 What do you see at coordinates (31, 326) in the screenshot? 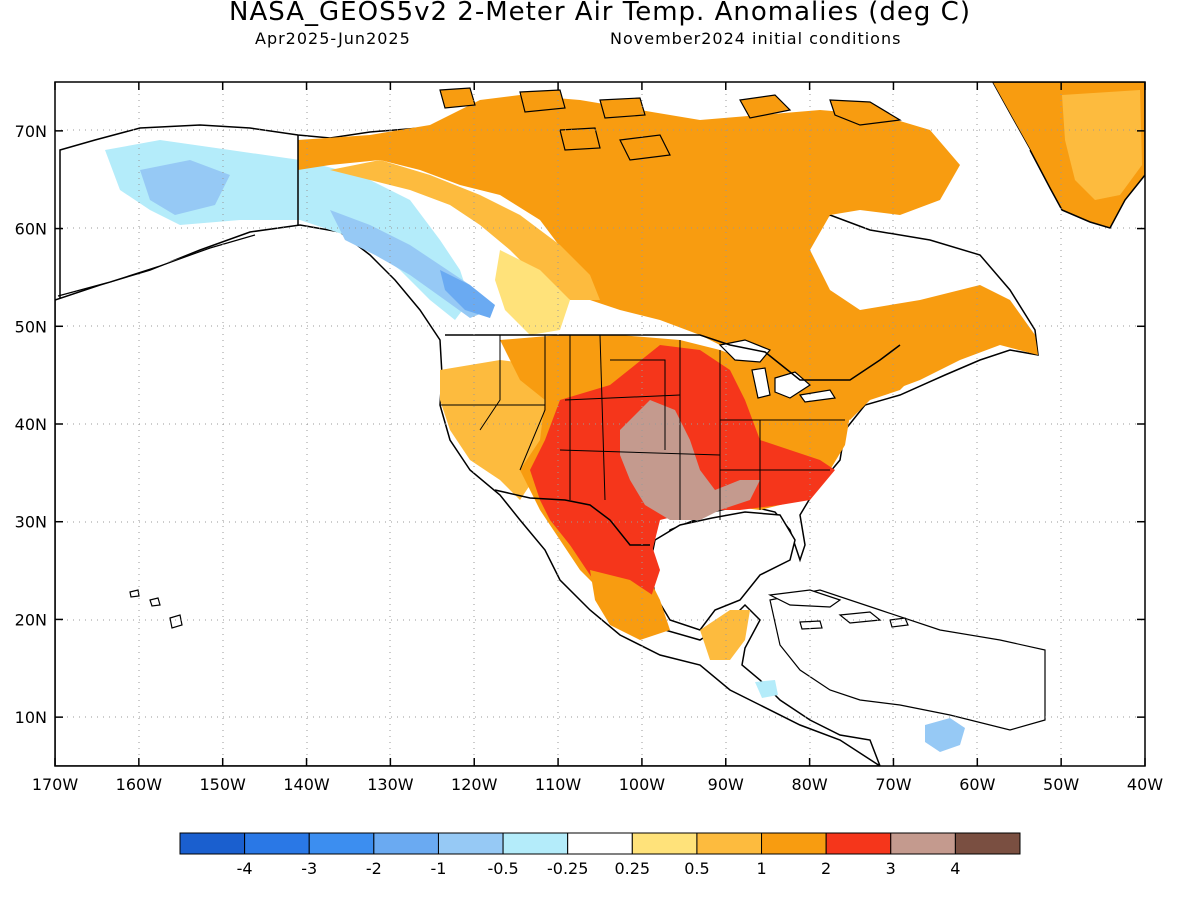
I see `latitude-label: 50N` at bounding box center [31, 326].